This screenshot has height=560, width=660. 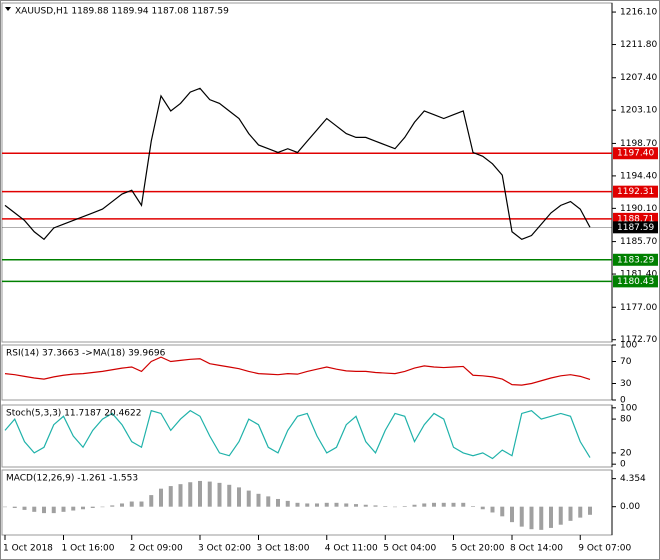 What do you see at coordinates (638, 176) in the screenshot?
I see `y-tick-label: 1194.40` at bounding box center [638, 176].